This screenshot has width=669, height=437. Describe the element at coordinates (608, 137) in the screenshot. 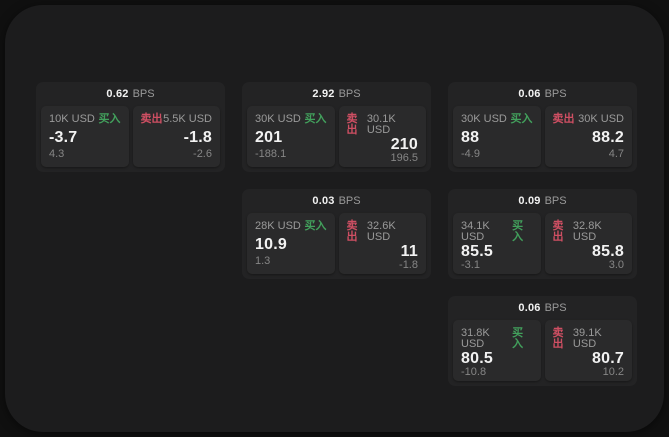

I see `sell-price: 88.2` at that location.